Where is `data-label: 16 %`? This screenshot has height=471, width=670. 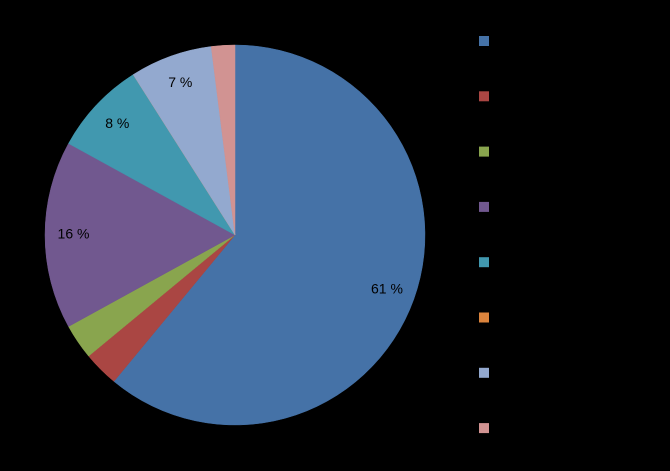
data-label: 16 % is located at coordinates (74, 234).